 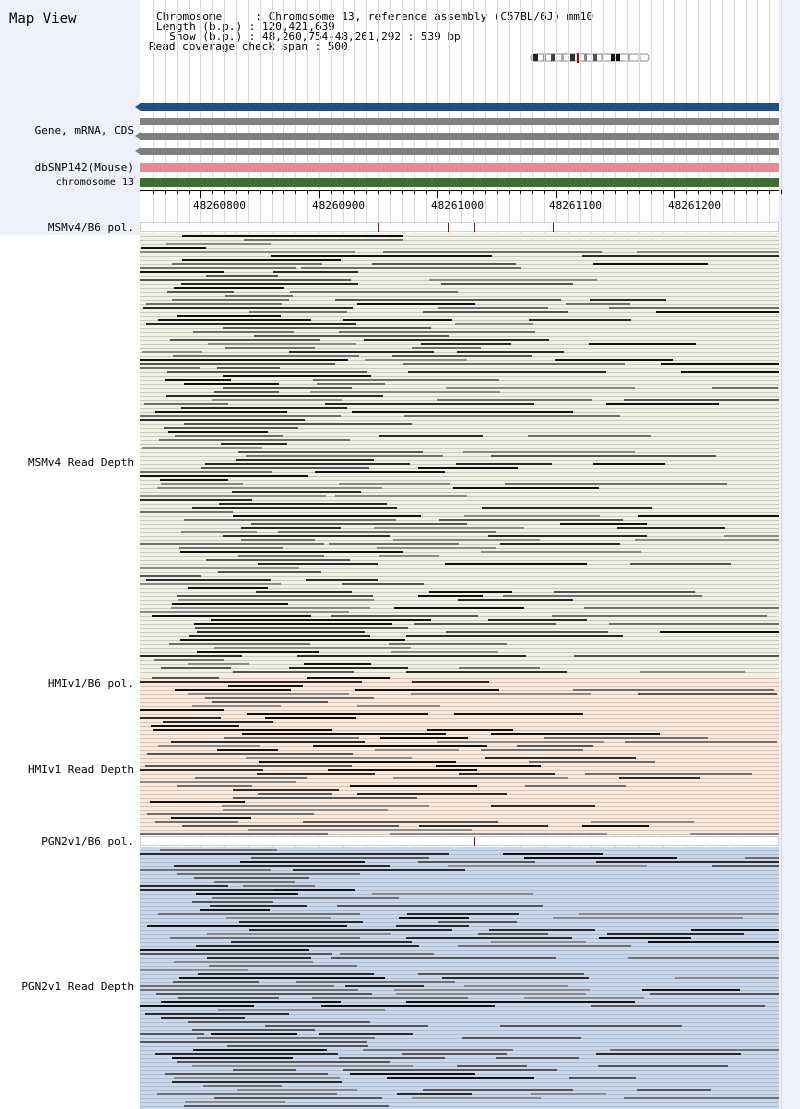 I want to click on gene-bar, so click(x=459, y=107).